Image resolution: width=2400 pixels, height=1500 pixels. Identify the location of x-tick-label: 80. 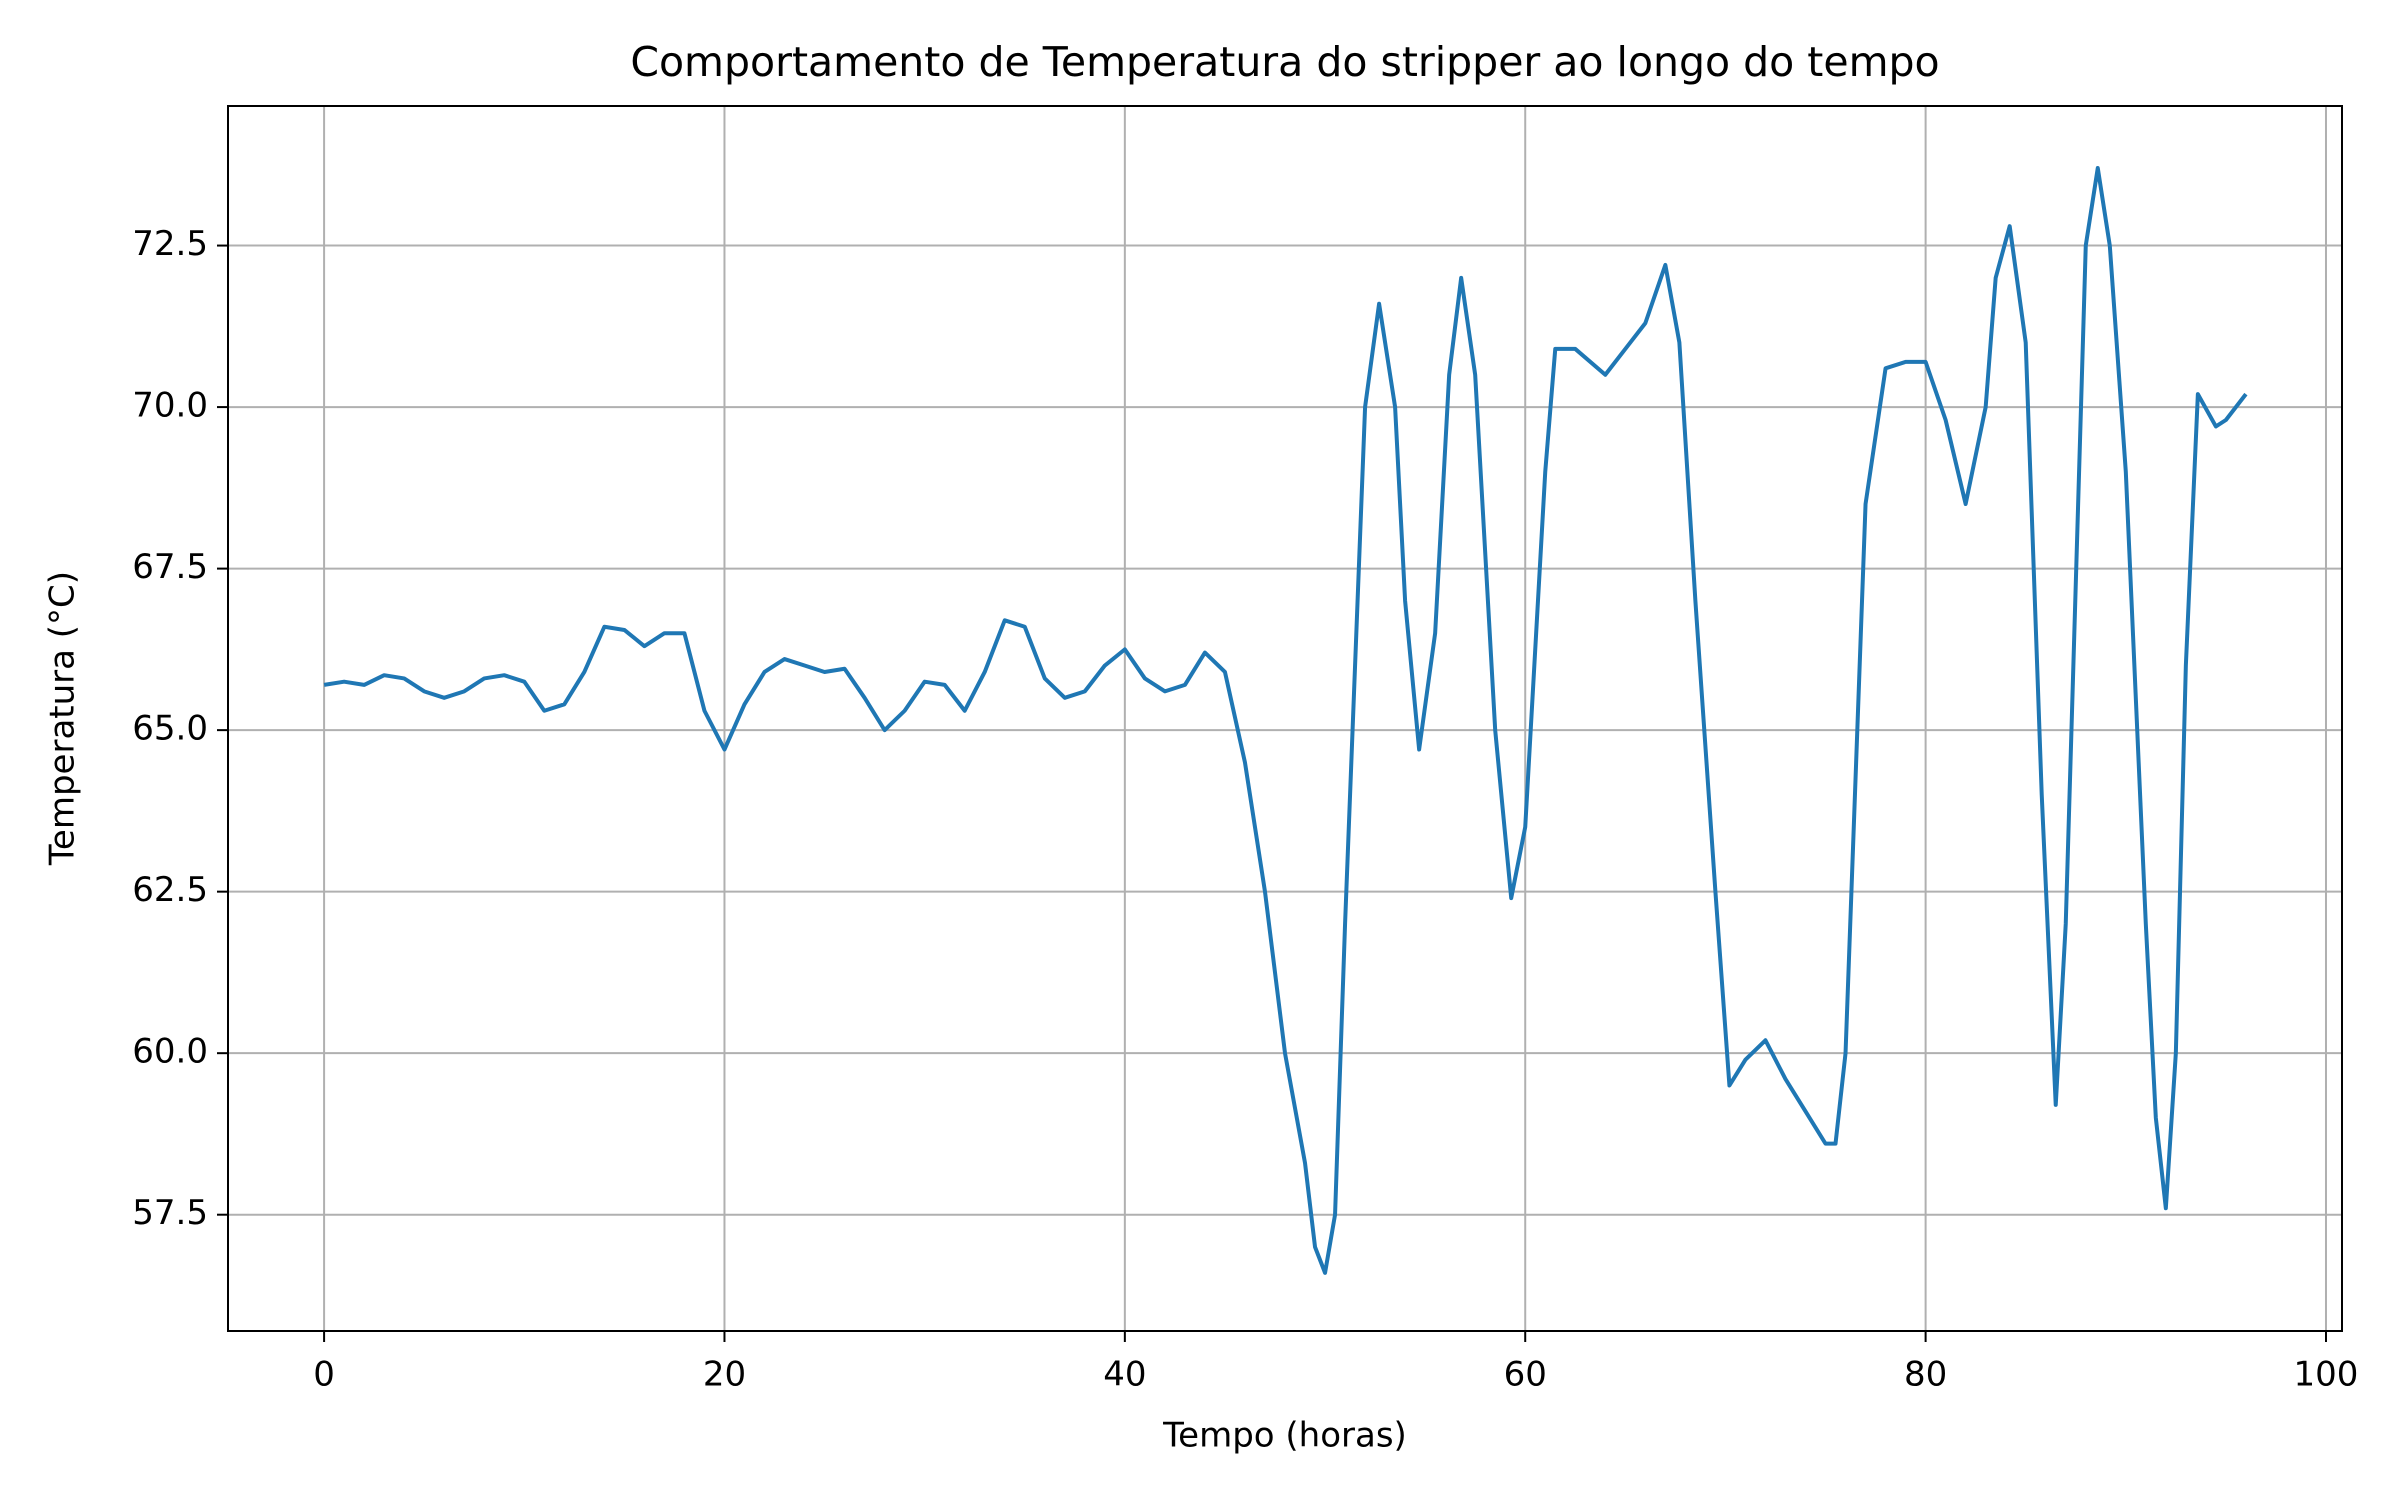
(1925, 1375).